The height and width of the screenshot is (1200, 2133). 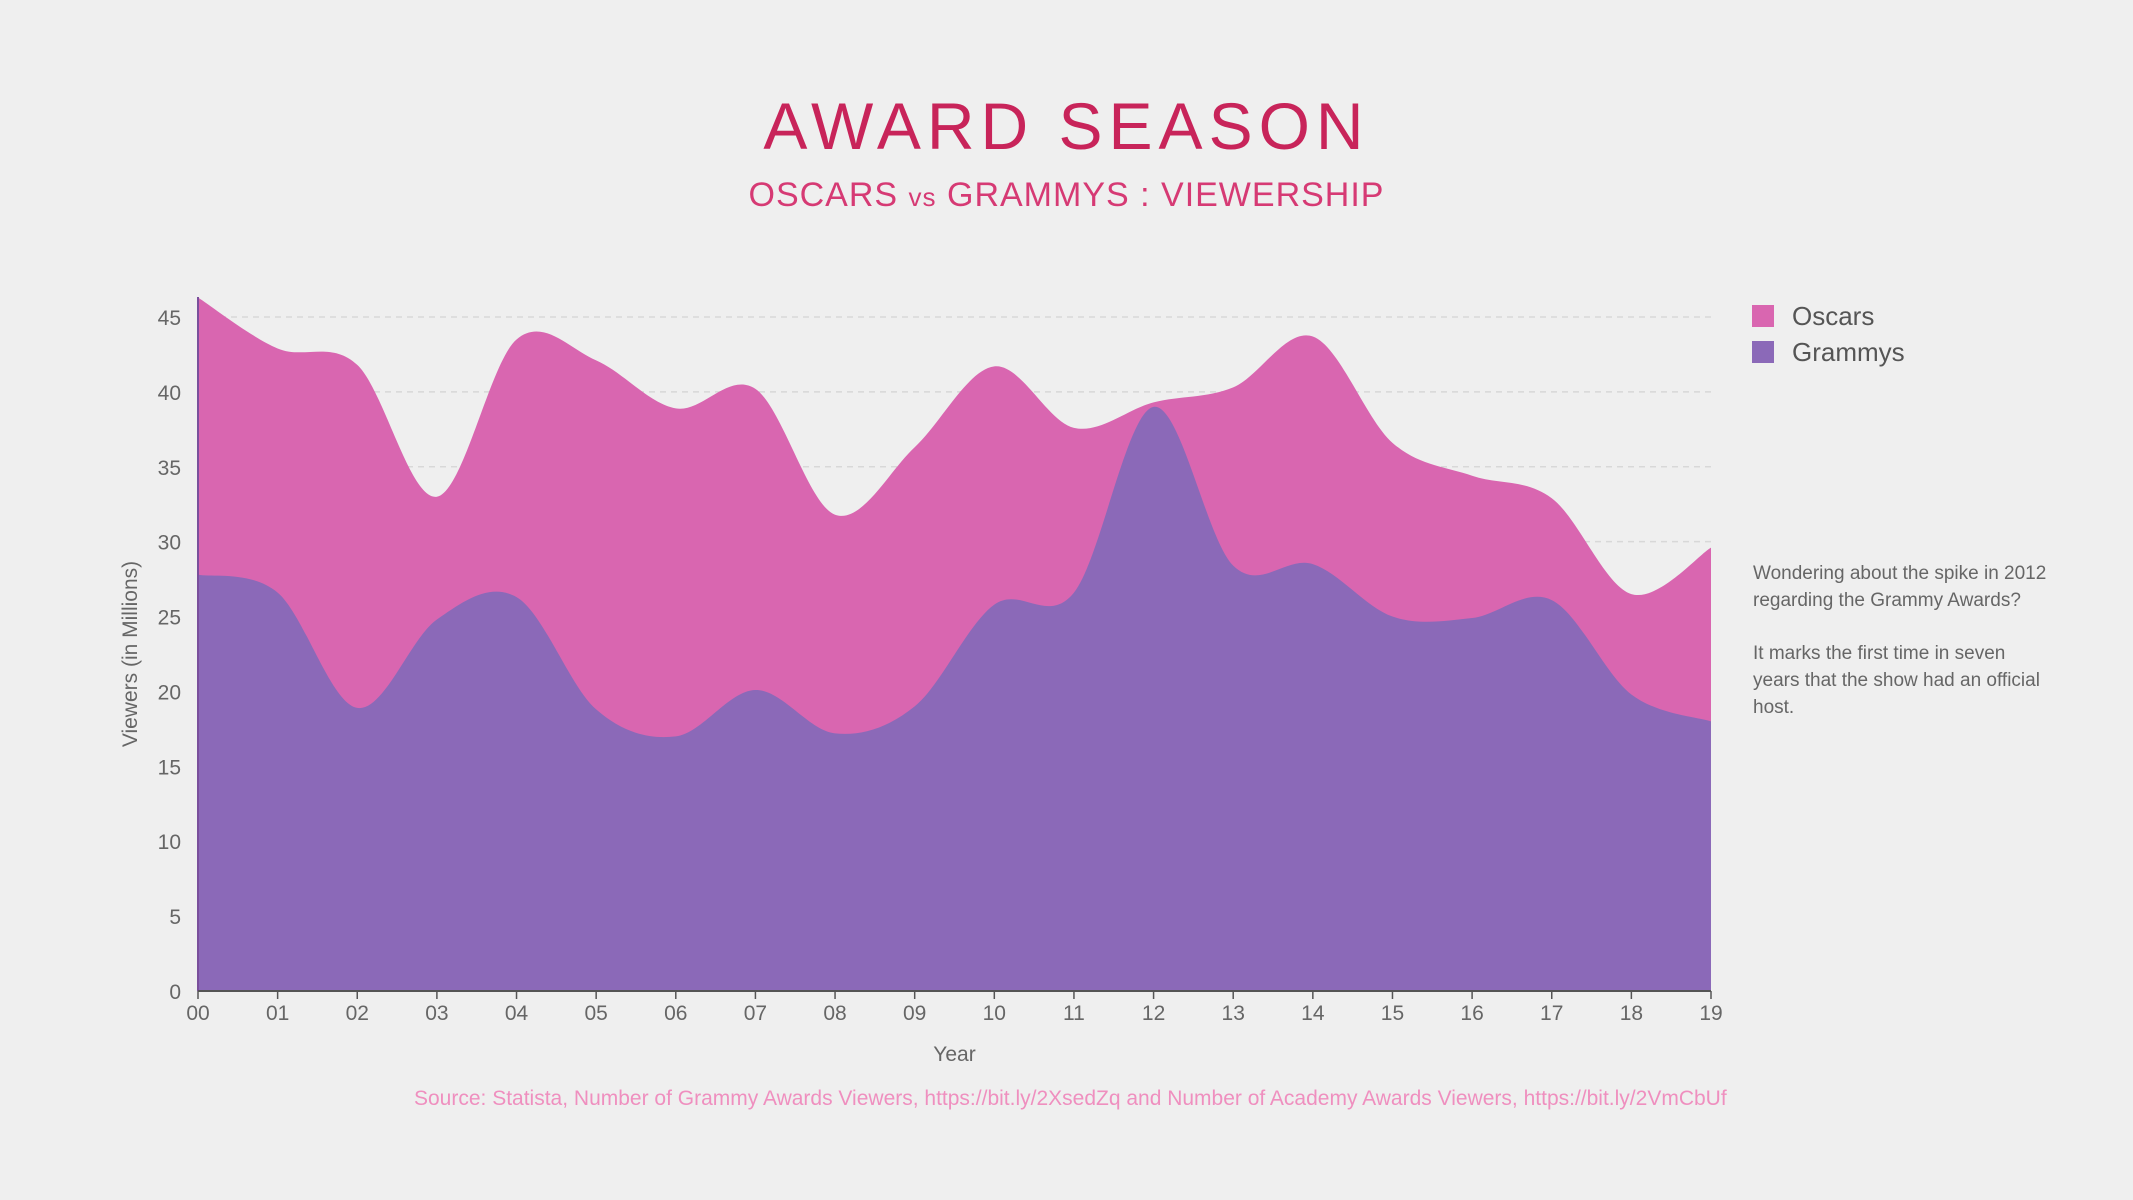 What do you see at coordinates (175, 992) in the screenshot?
I see `y-tick-label: 0` at bounding box center [175, 992].